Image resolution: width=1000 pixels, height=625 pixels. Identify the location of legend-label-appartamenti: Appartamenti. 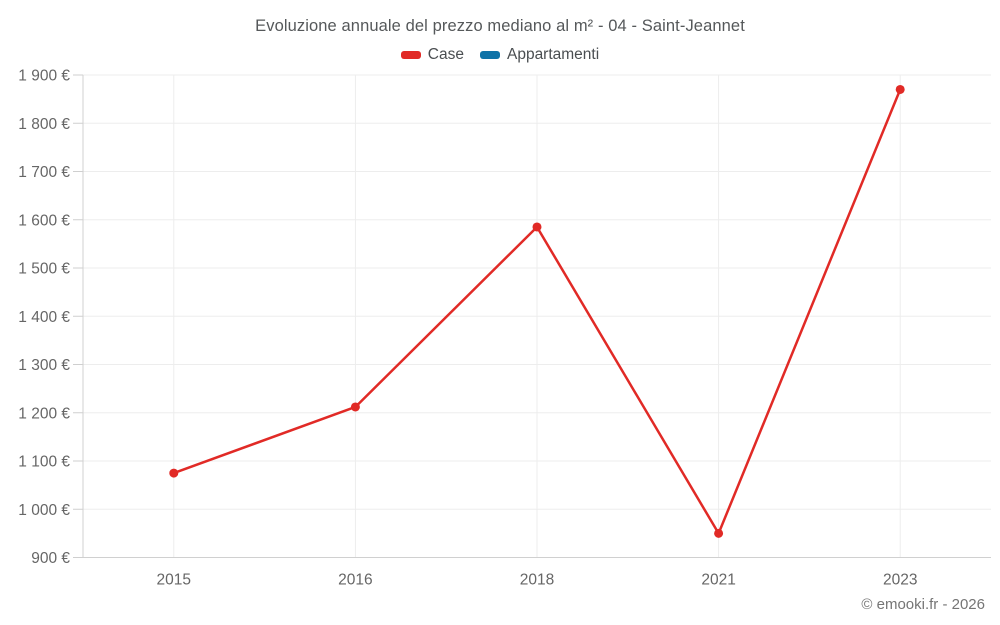
(553, 54).